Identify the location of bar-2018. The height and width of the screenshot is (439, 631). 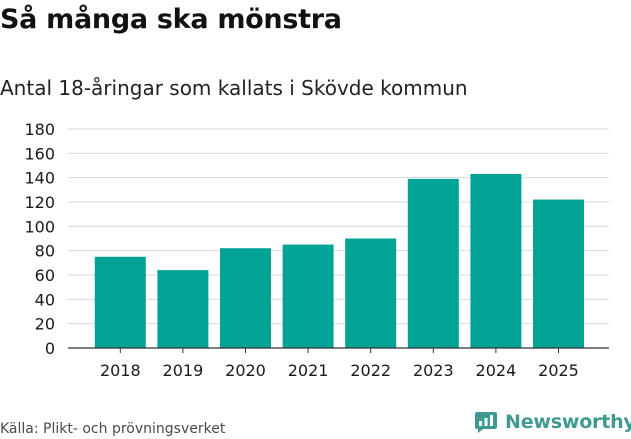
(120, 302).